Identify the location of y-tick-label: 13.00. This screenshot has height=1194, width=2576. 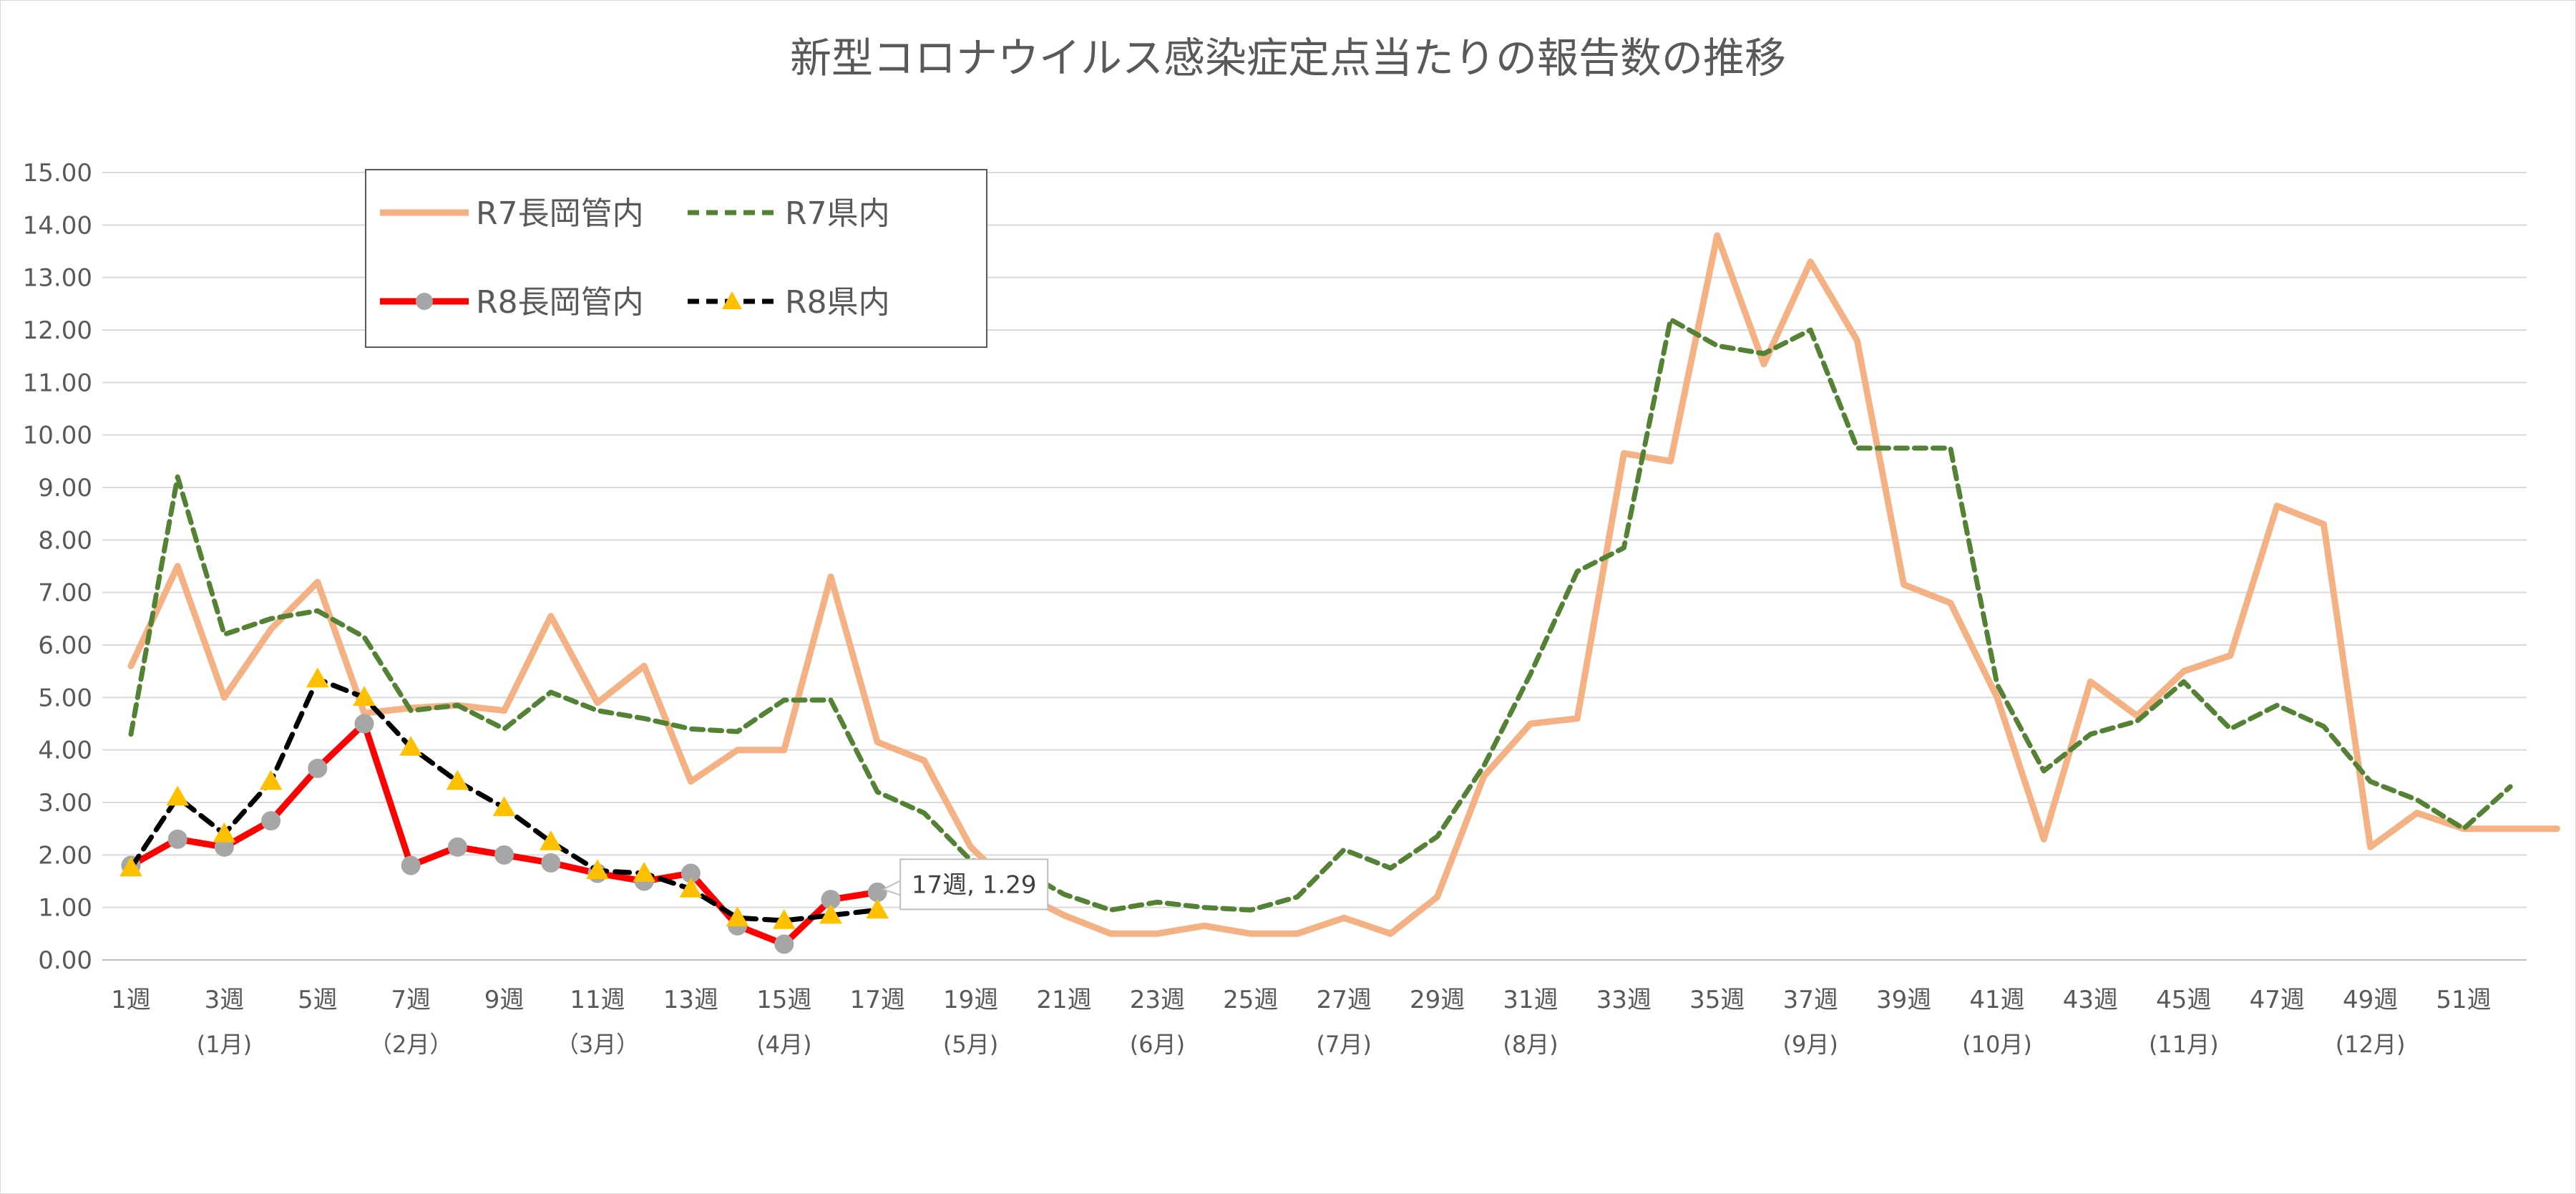
(57, 278).